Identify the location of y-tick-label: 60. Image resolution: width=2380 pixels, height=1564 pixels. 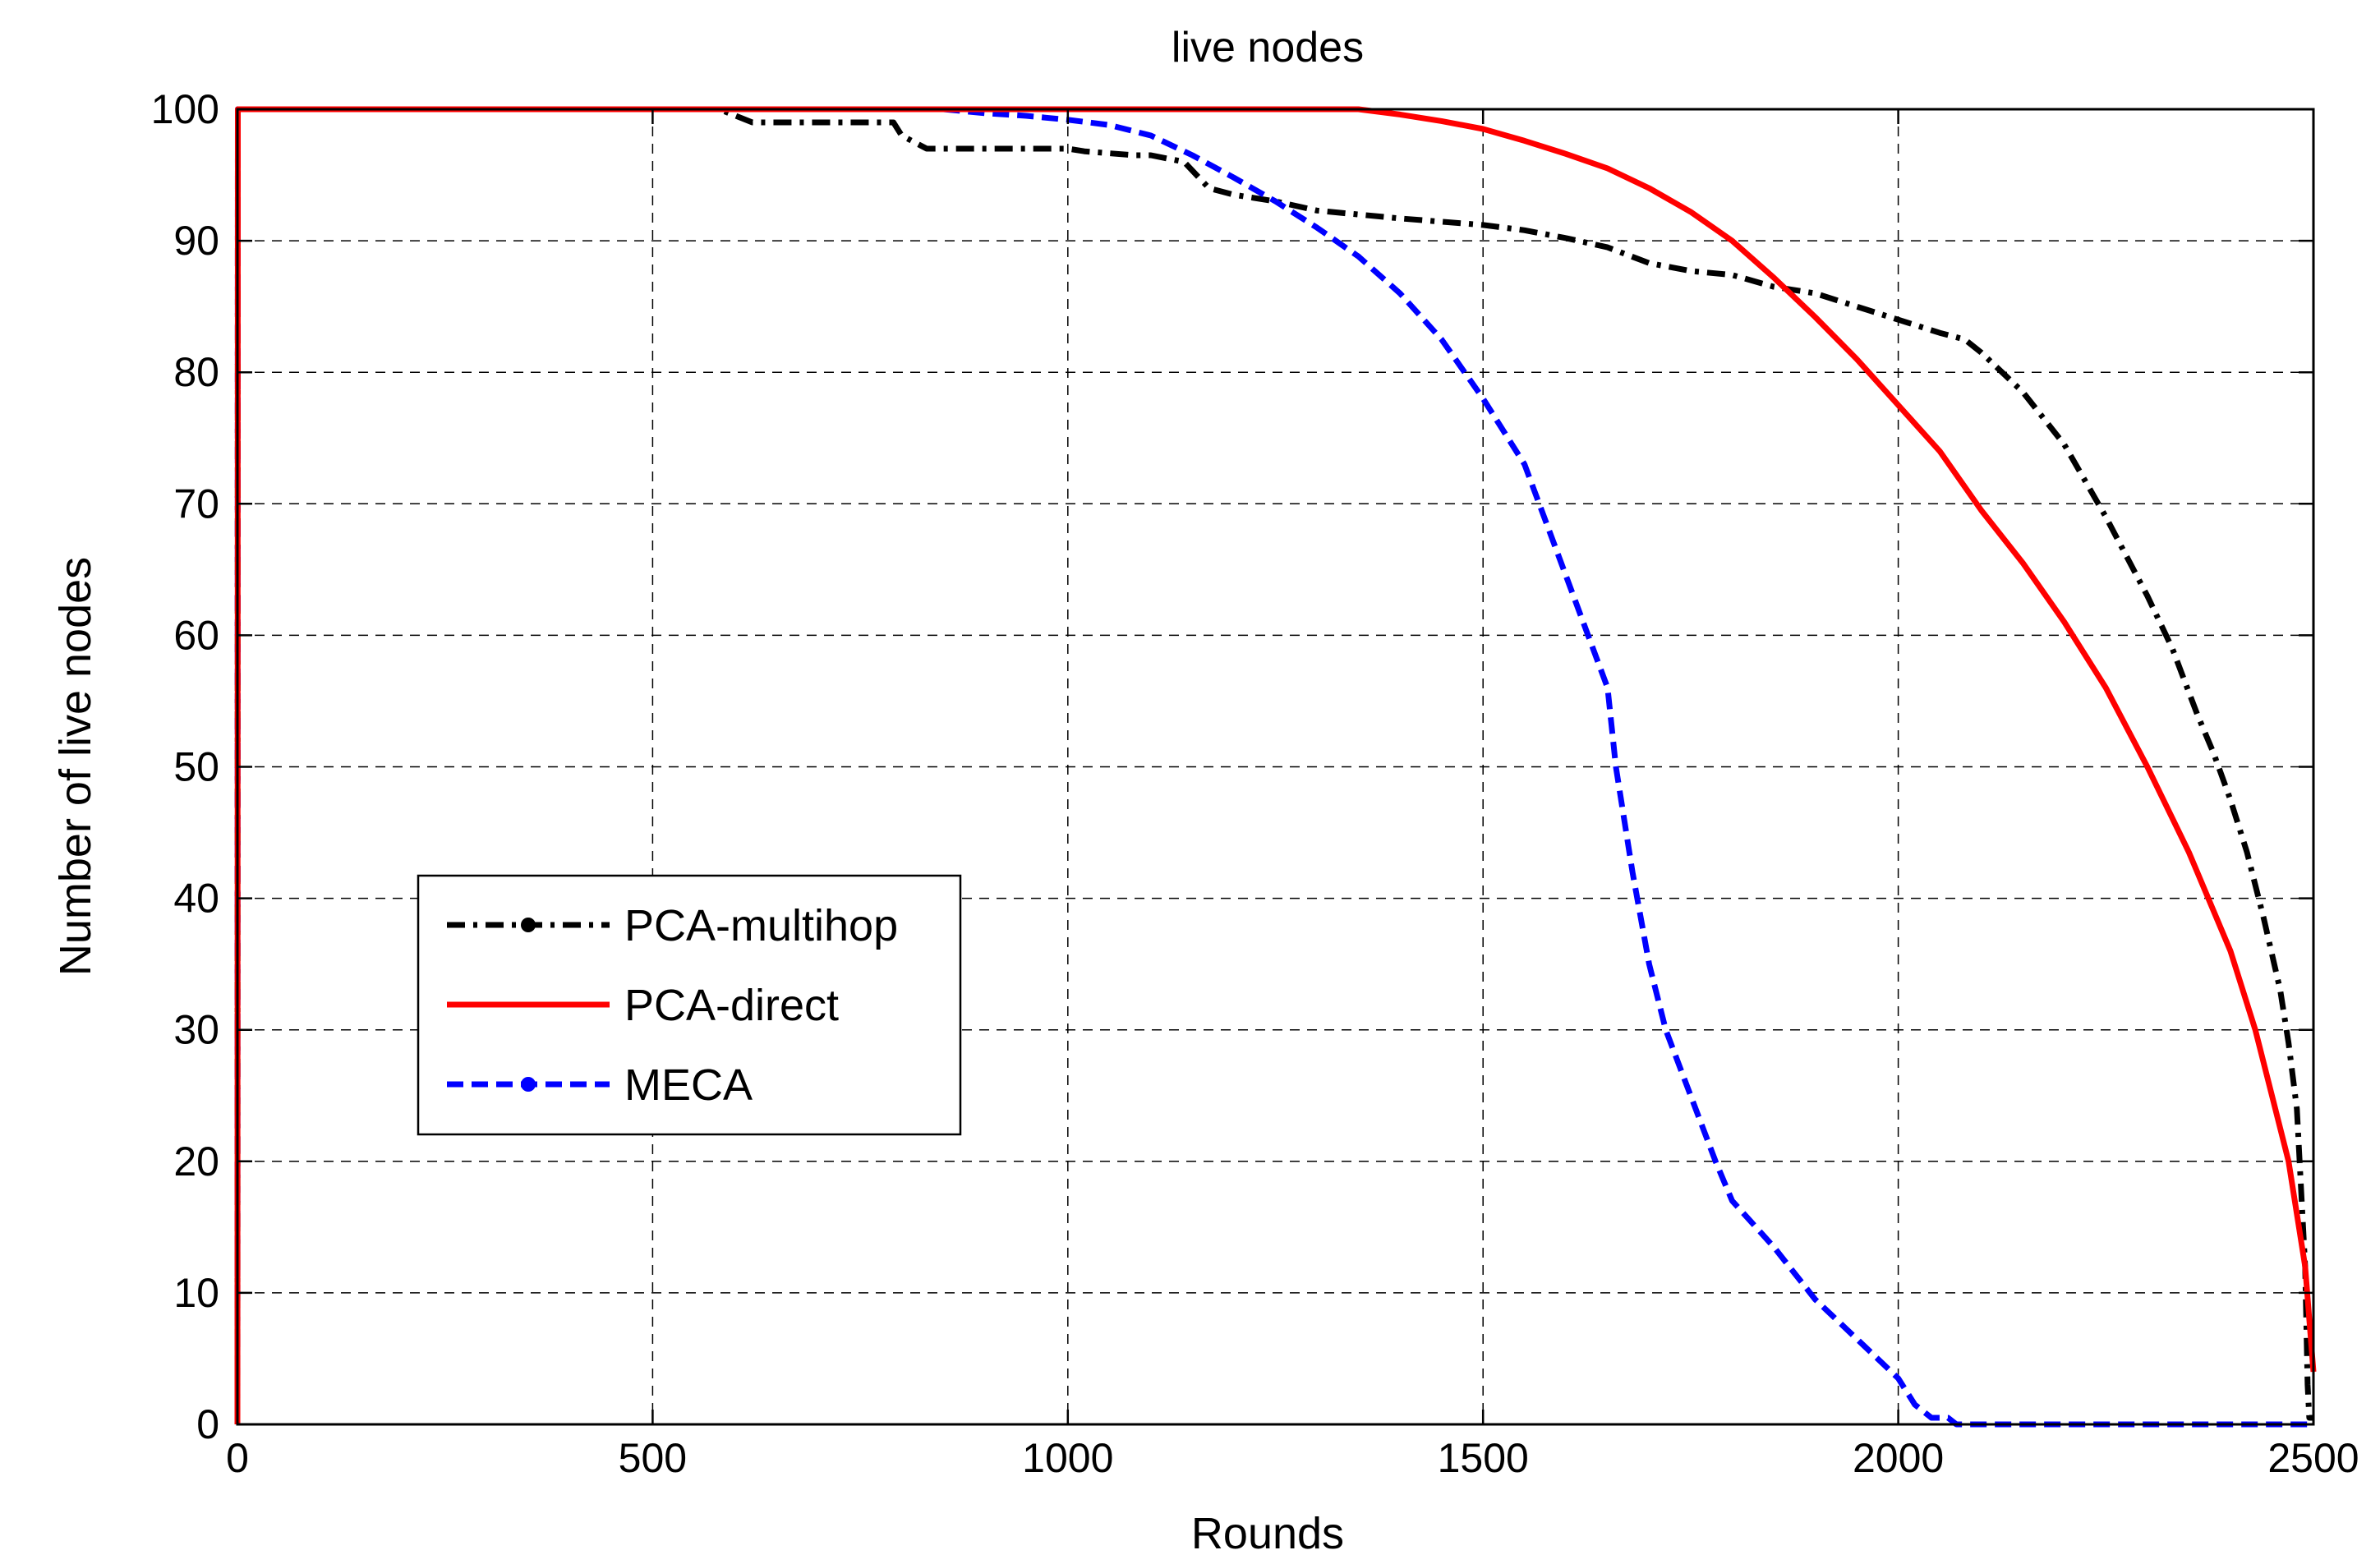
(196, 635).